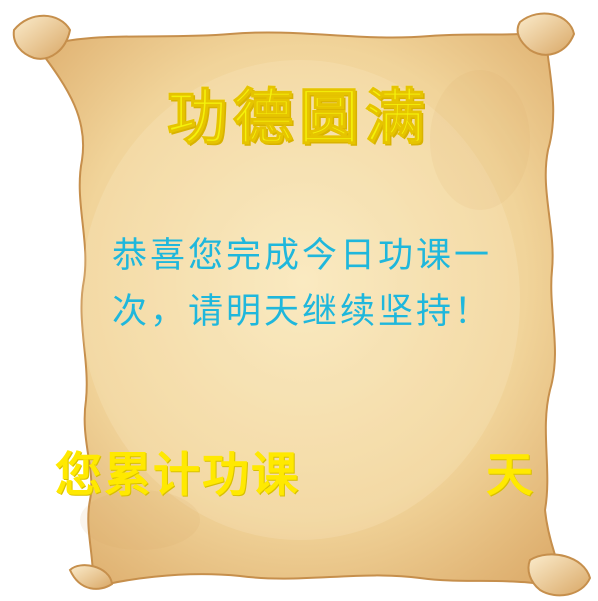  What do you see at coordinates (302, 284) in the screenshot?
I see `completion-message: 恭喜您完成今日功课一次，请明天继续坚持！` at bounding box center [302, 284].